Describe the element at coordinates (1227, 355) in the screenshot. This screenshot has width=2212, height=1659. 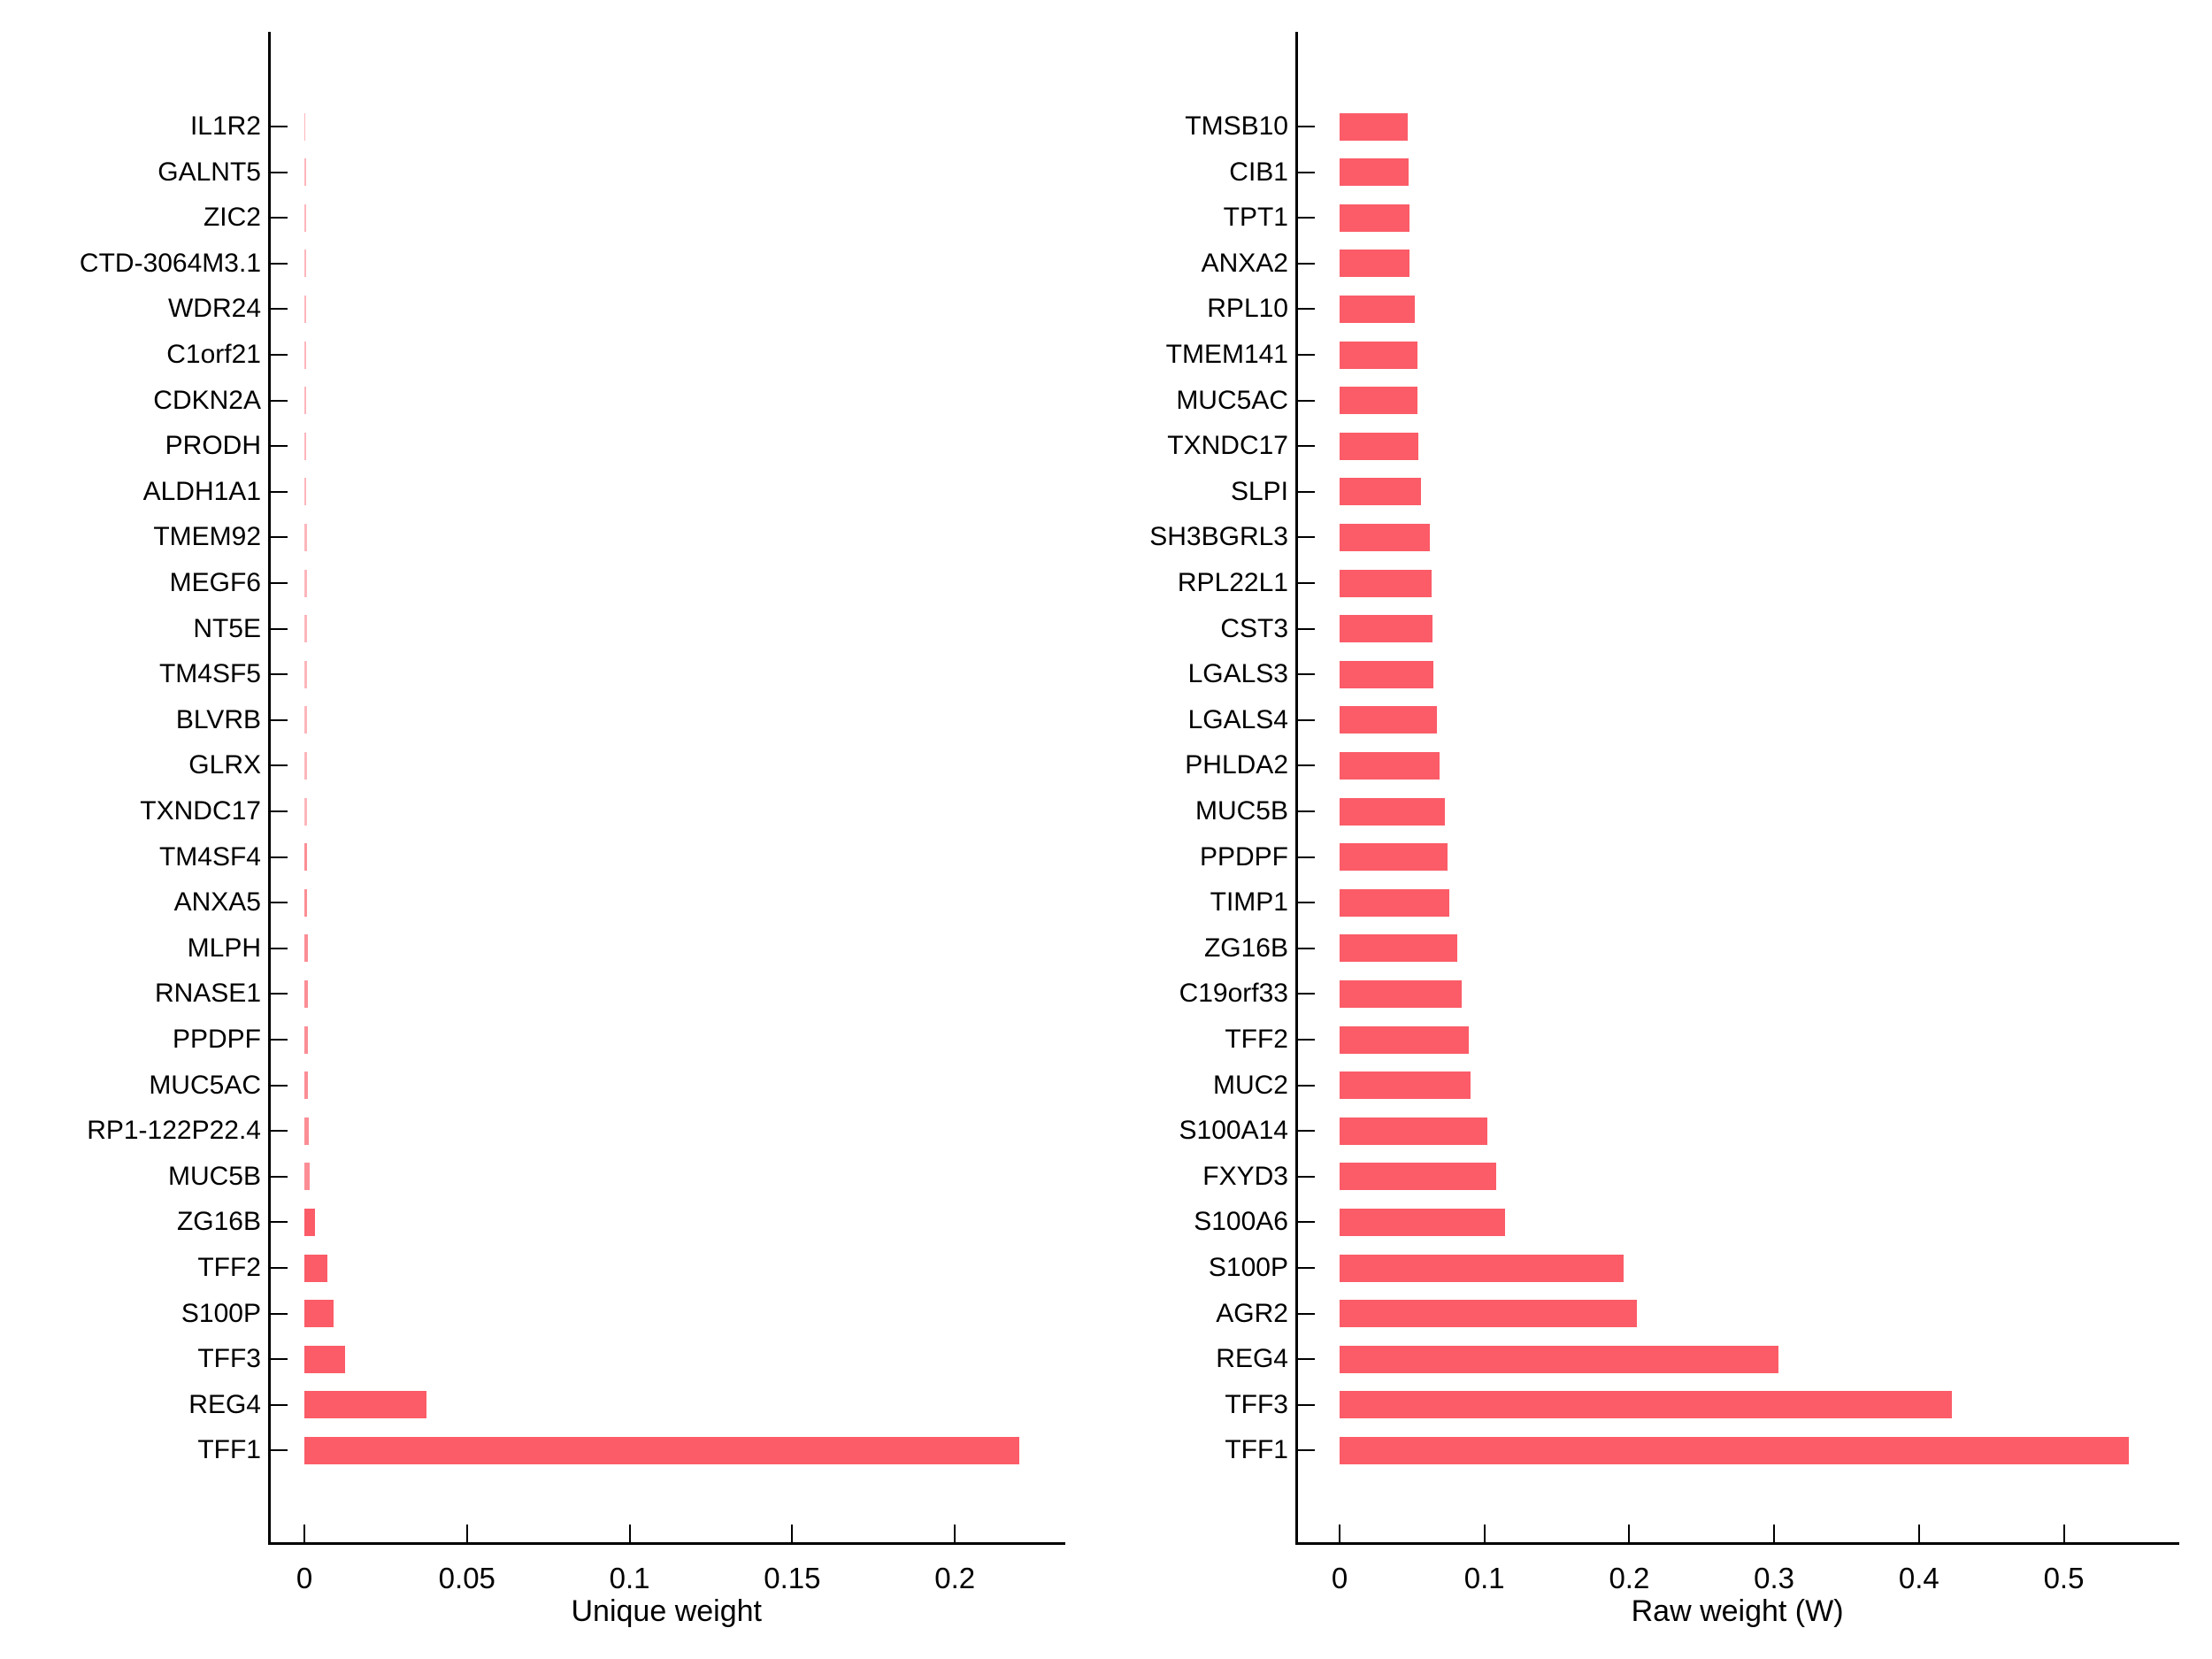
I see `gene-label-TMEM141: TMEM141` at that location.